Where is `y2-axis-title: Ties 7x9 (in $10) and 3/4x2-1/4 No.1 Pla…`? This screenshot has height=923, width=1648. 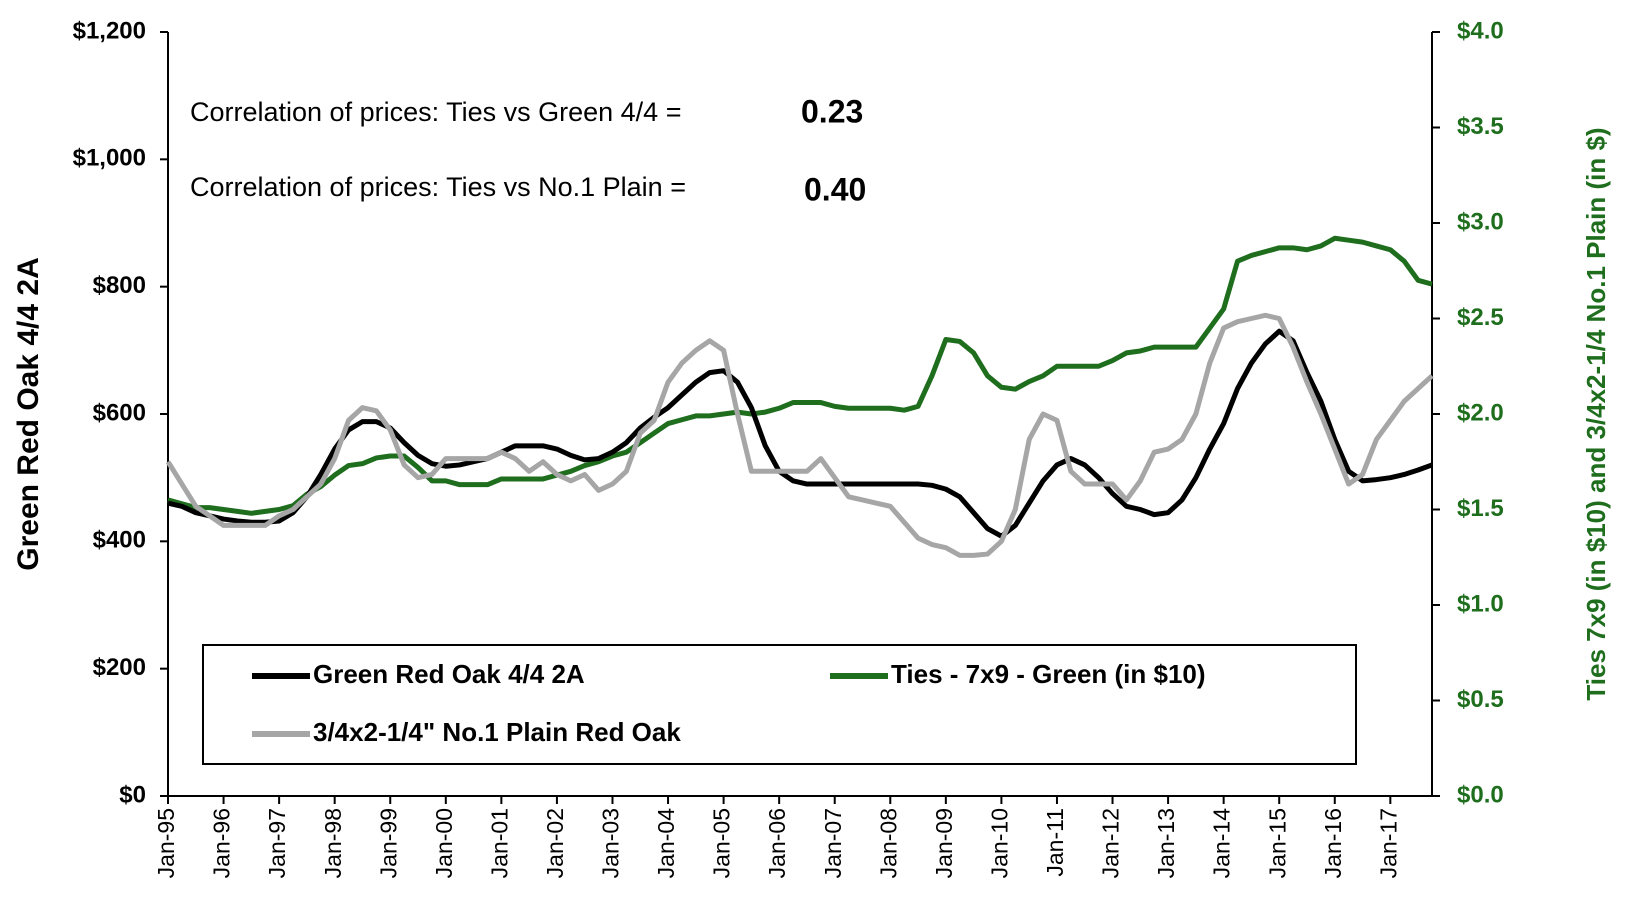
y2-axis-title: Ties 7x9 (in $10) and 3/4x2-1/4 No.1 Pla… is located at coordinates (1596, 413).